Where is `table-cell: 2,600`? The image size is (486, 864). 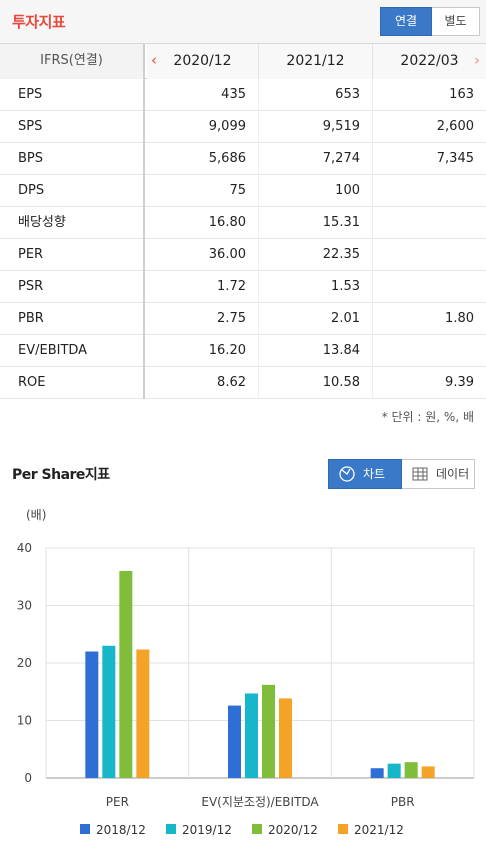 table-cell: 2,600 is located at coordinates (455, 126).